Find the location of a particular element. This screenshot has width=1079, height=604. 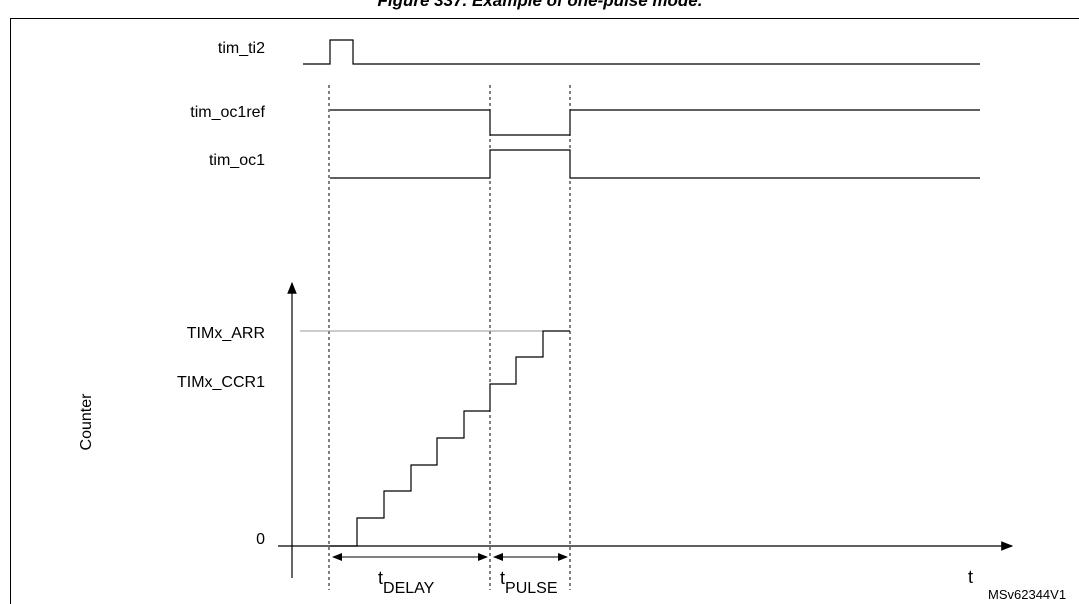

signal-label: tim_ti2 is located at coordinates (241, 48).